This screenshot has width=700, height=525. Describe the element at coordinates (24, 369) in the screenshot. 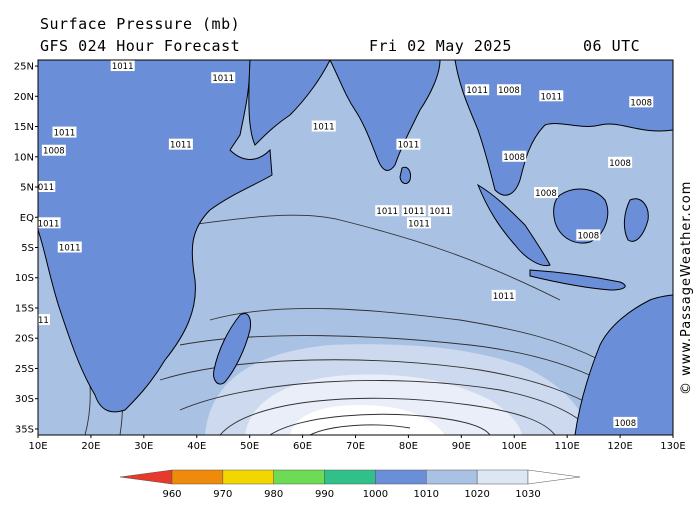

I see `lat-tick-label: 25S` at that location.